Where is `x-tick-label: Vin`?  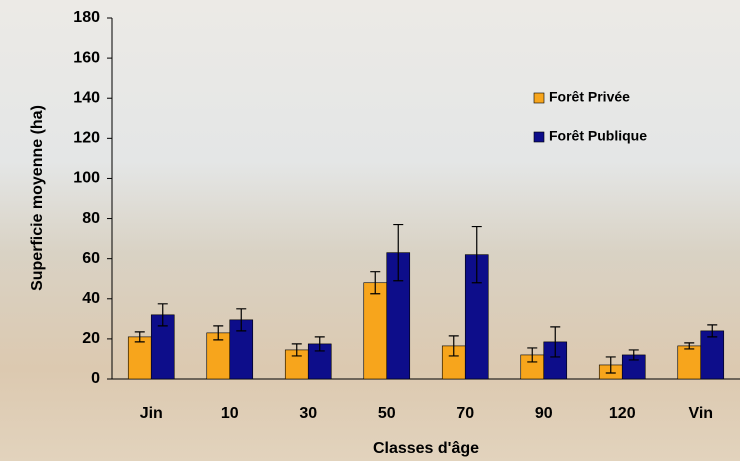 x-tick-label: Vin is located at coordinates (700, 413).